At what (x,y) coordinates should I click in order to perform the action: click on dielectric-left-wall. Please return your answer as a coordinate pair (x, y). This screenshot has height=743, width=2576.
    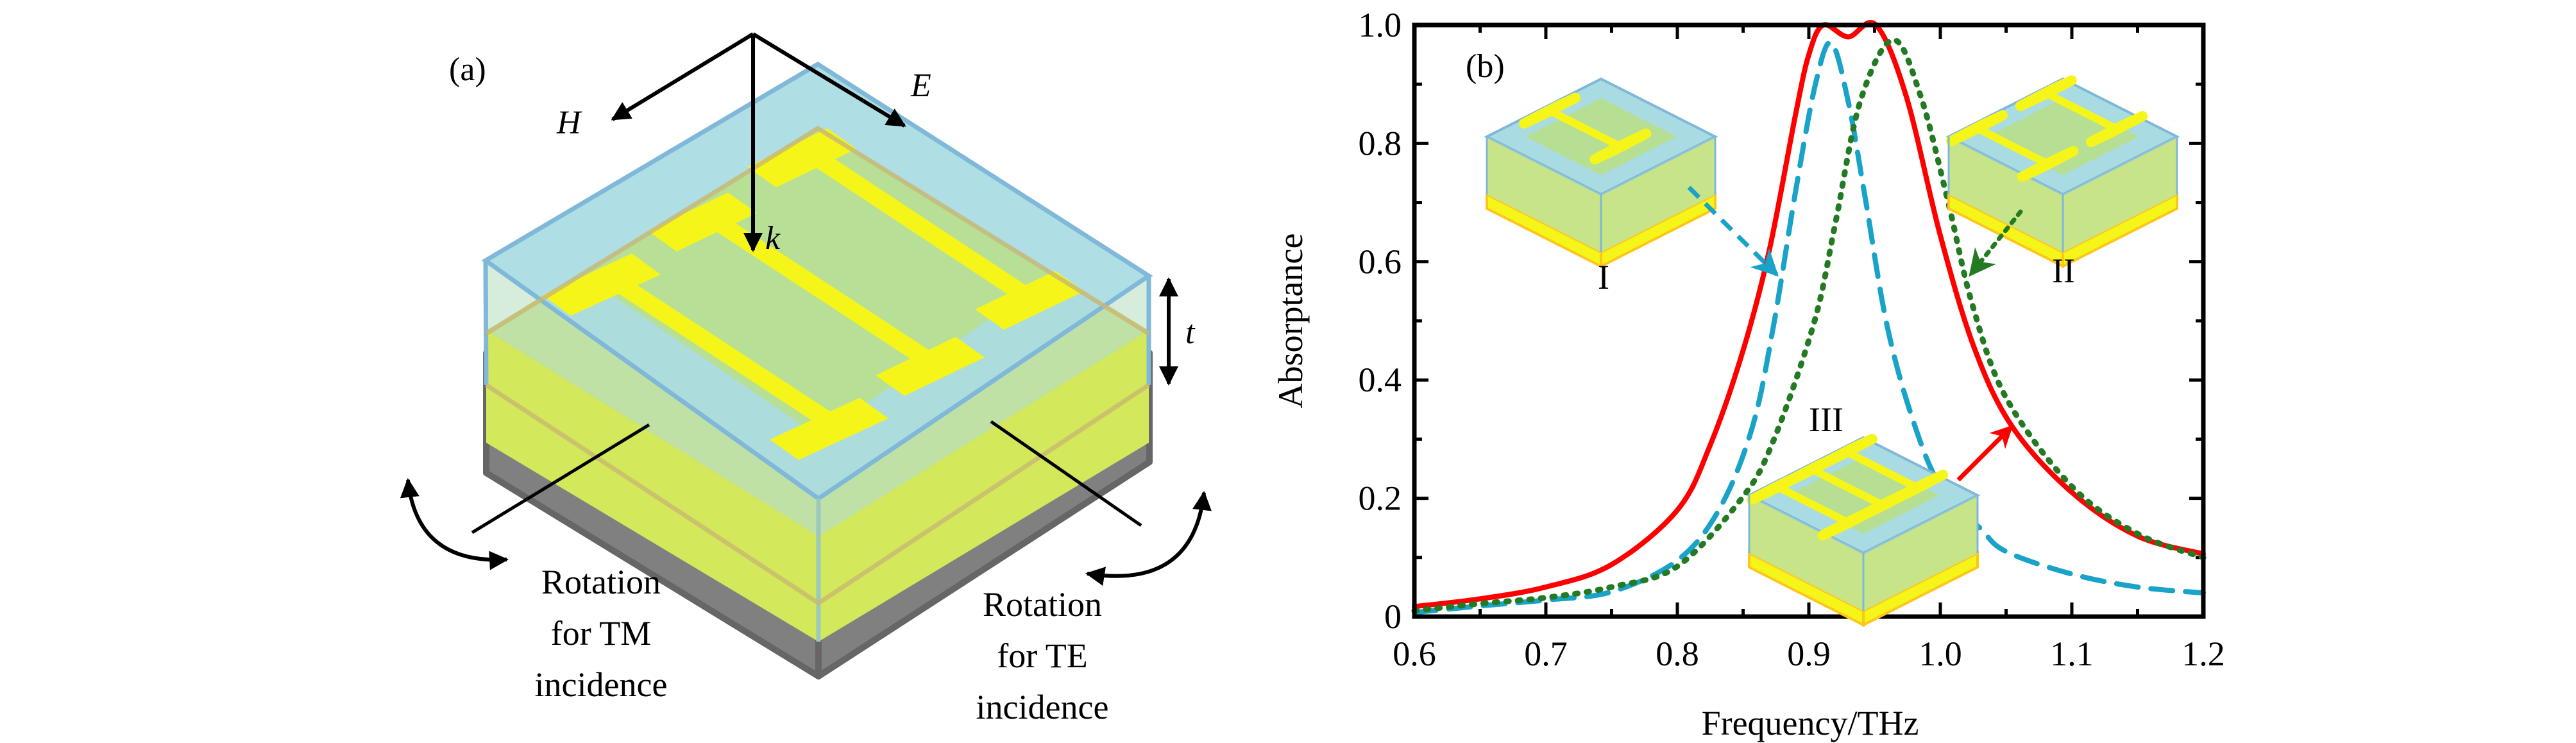
    Looking at the image, I should click on (652, 398).